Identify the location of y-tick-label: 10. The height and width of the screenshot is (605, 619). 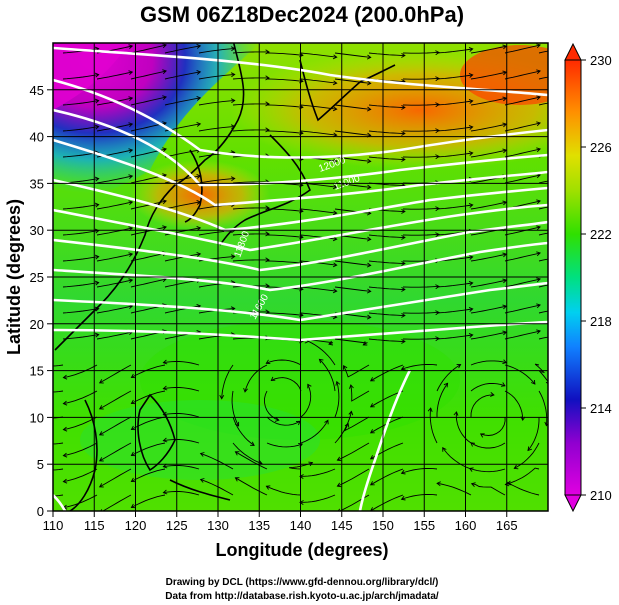
(37, 417).